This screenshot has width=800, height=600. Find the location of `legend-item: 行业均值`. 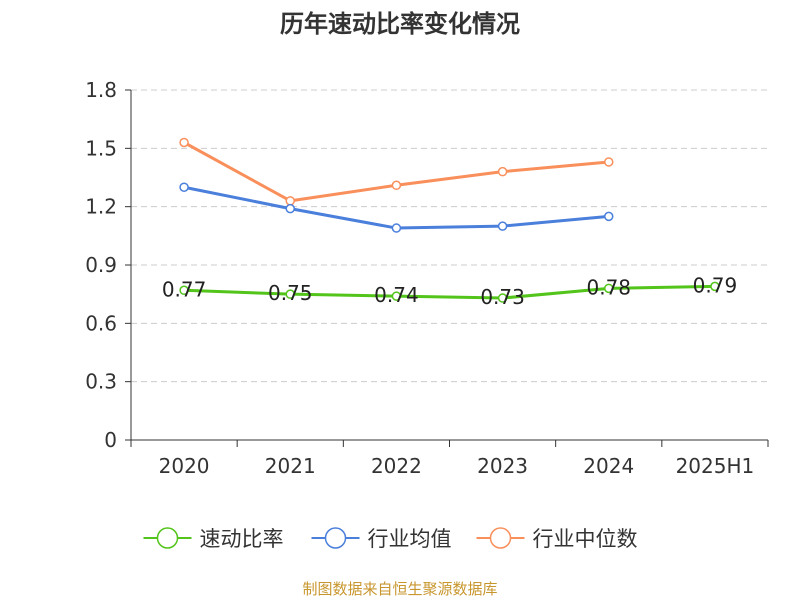

legend-item: 行业均值 is located at coordinates (381, 539).